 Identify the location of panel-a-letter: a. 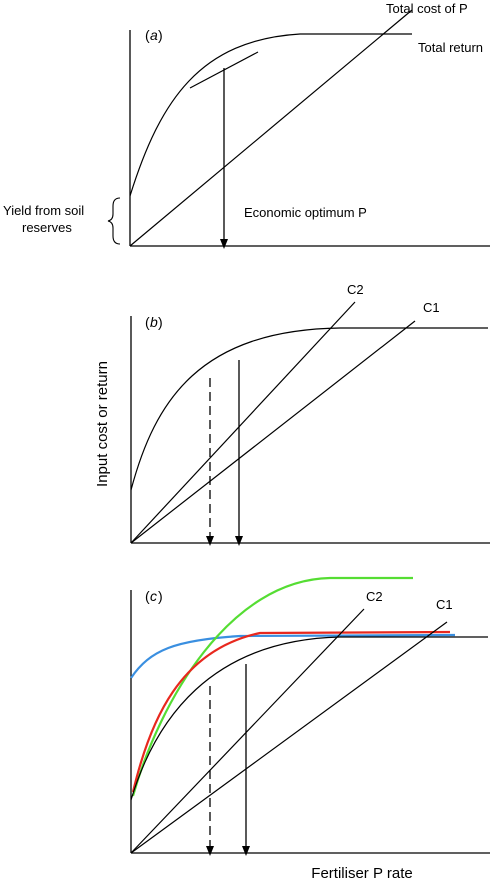
(154, 35).